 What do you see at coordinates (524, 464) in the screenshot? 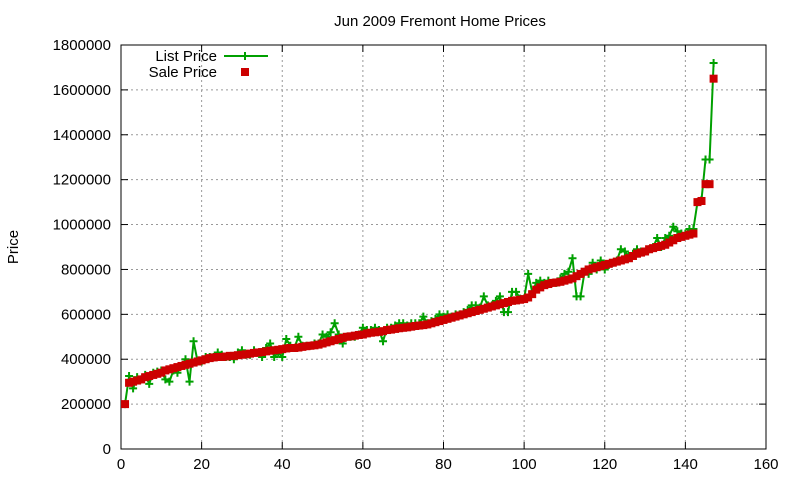
I see `x-tick-label: 100` at bounding box center [524, 464].